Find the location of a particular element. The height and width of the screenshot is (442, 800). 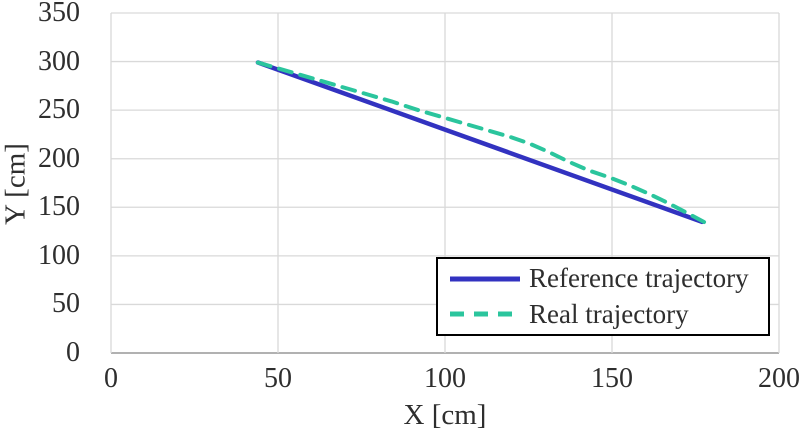

x-tick-label-150: 150 is located at coordinates (612, 378).